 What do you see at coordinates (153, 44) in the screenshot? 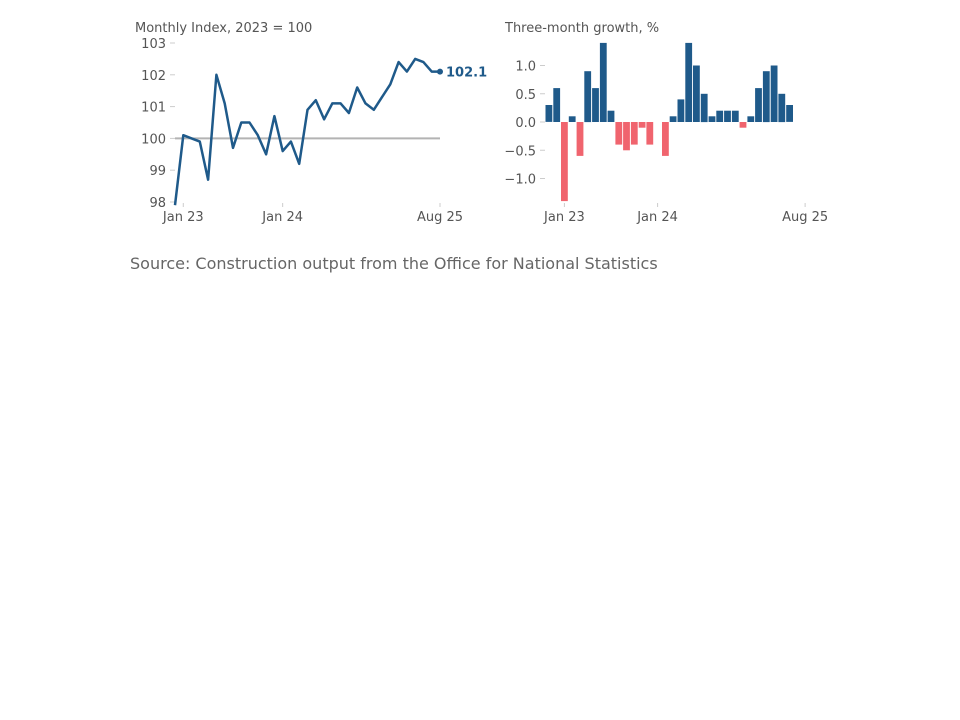
I see `y-tick-label: 103` at bounding box center [153, 44].